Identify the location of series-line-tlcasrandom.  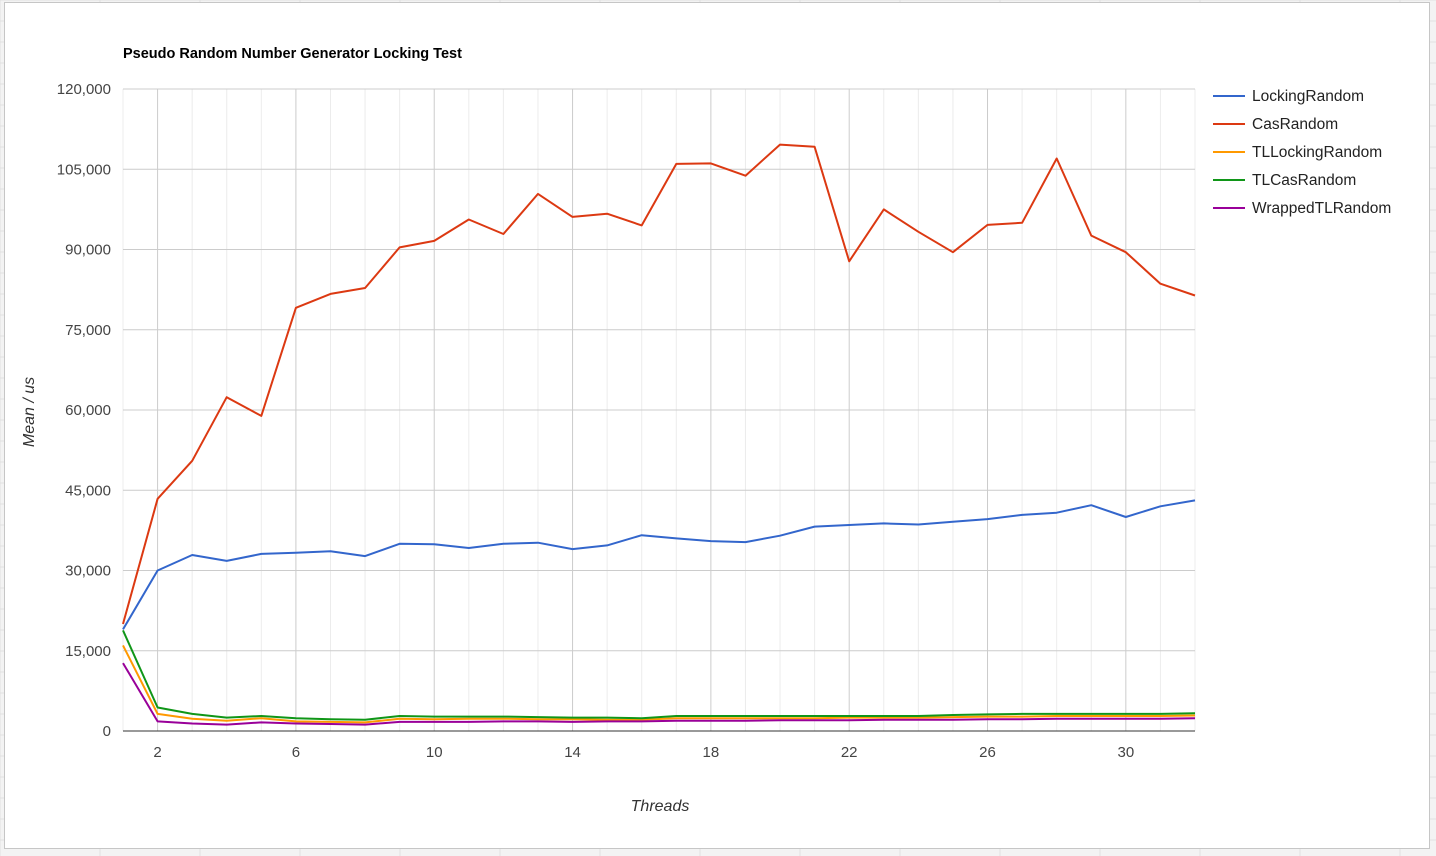
(659, 675).